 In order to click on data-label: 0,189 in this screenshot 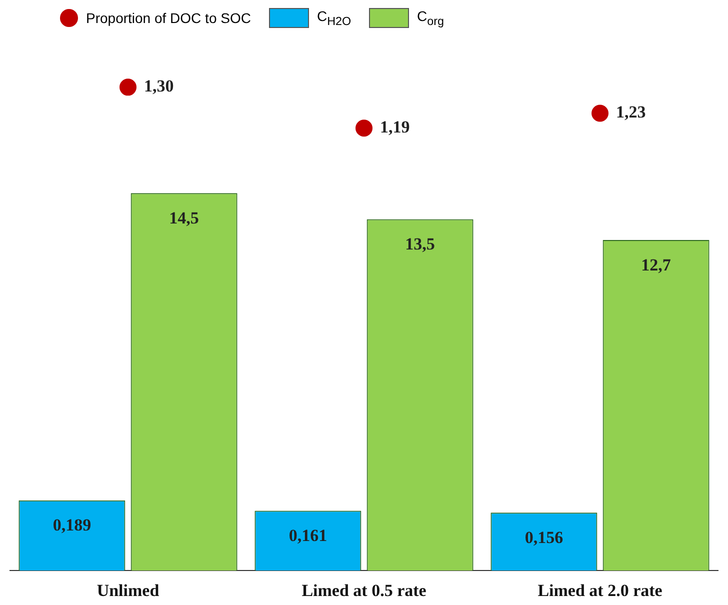, I will do `click(72, 525)`.